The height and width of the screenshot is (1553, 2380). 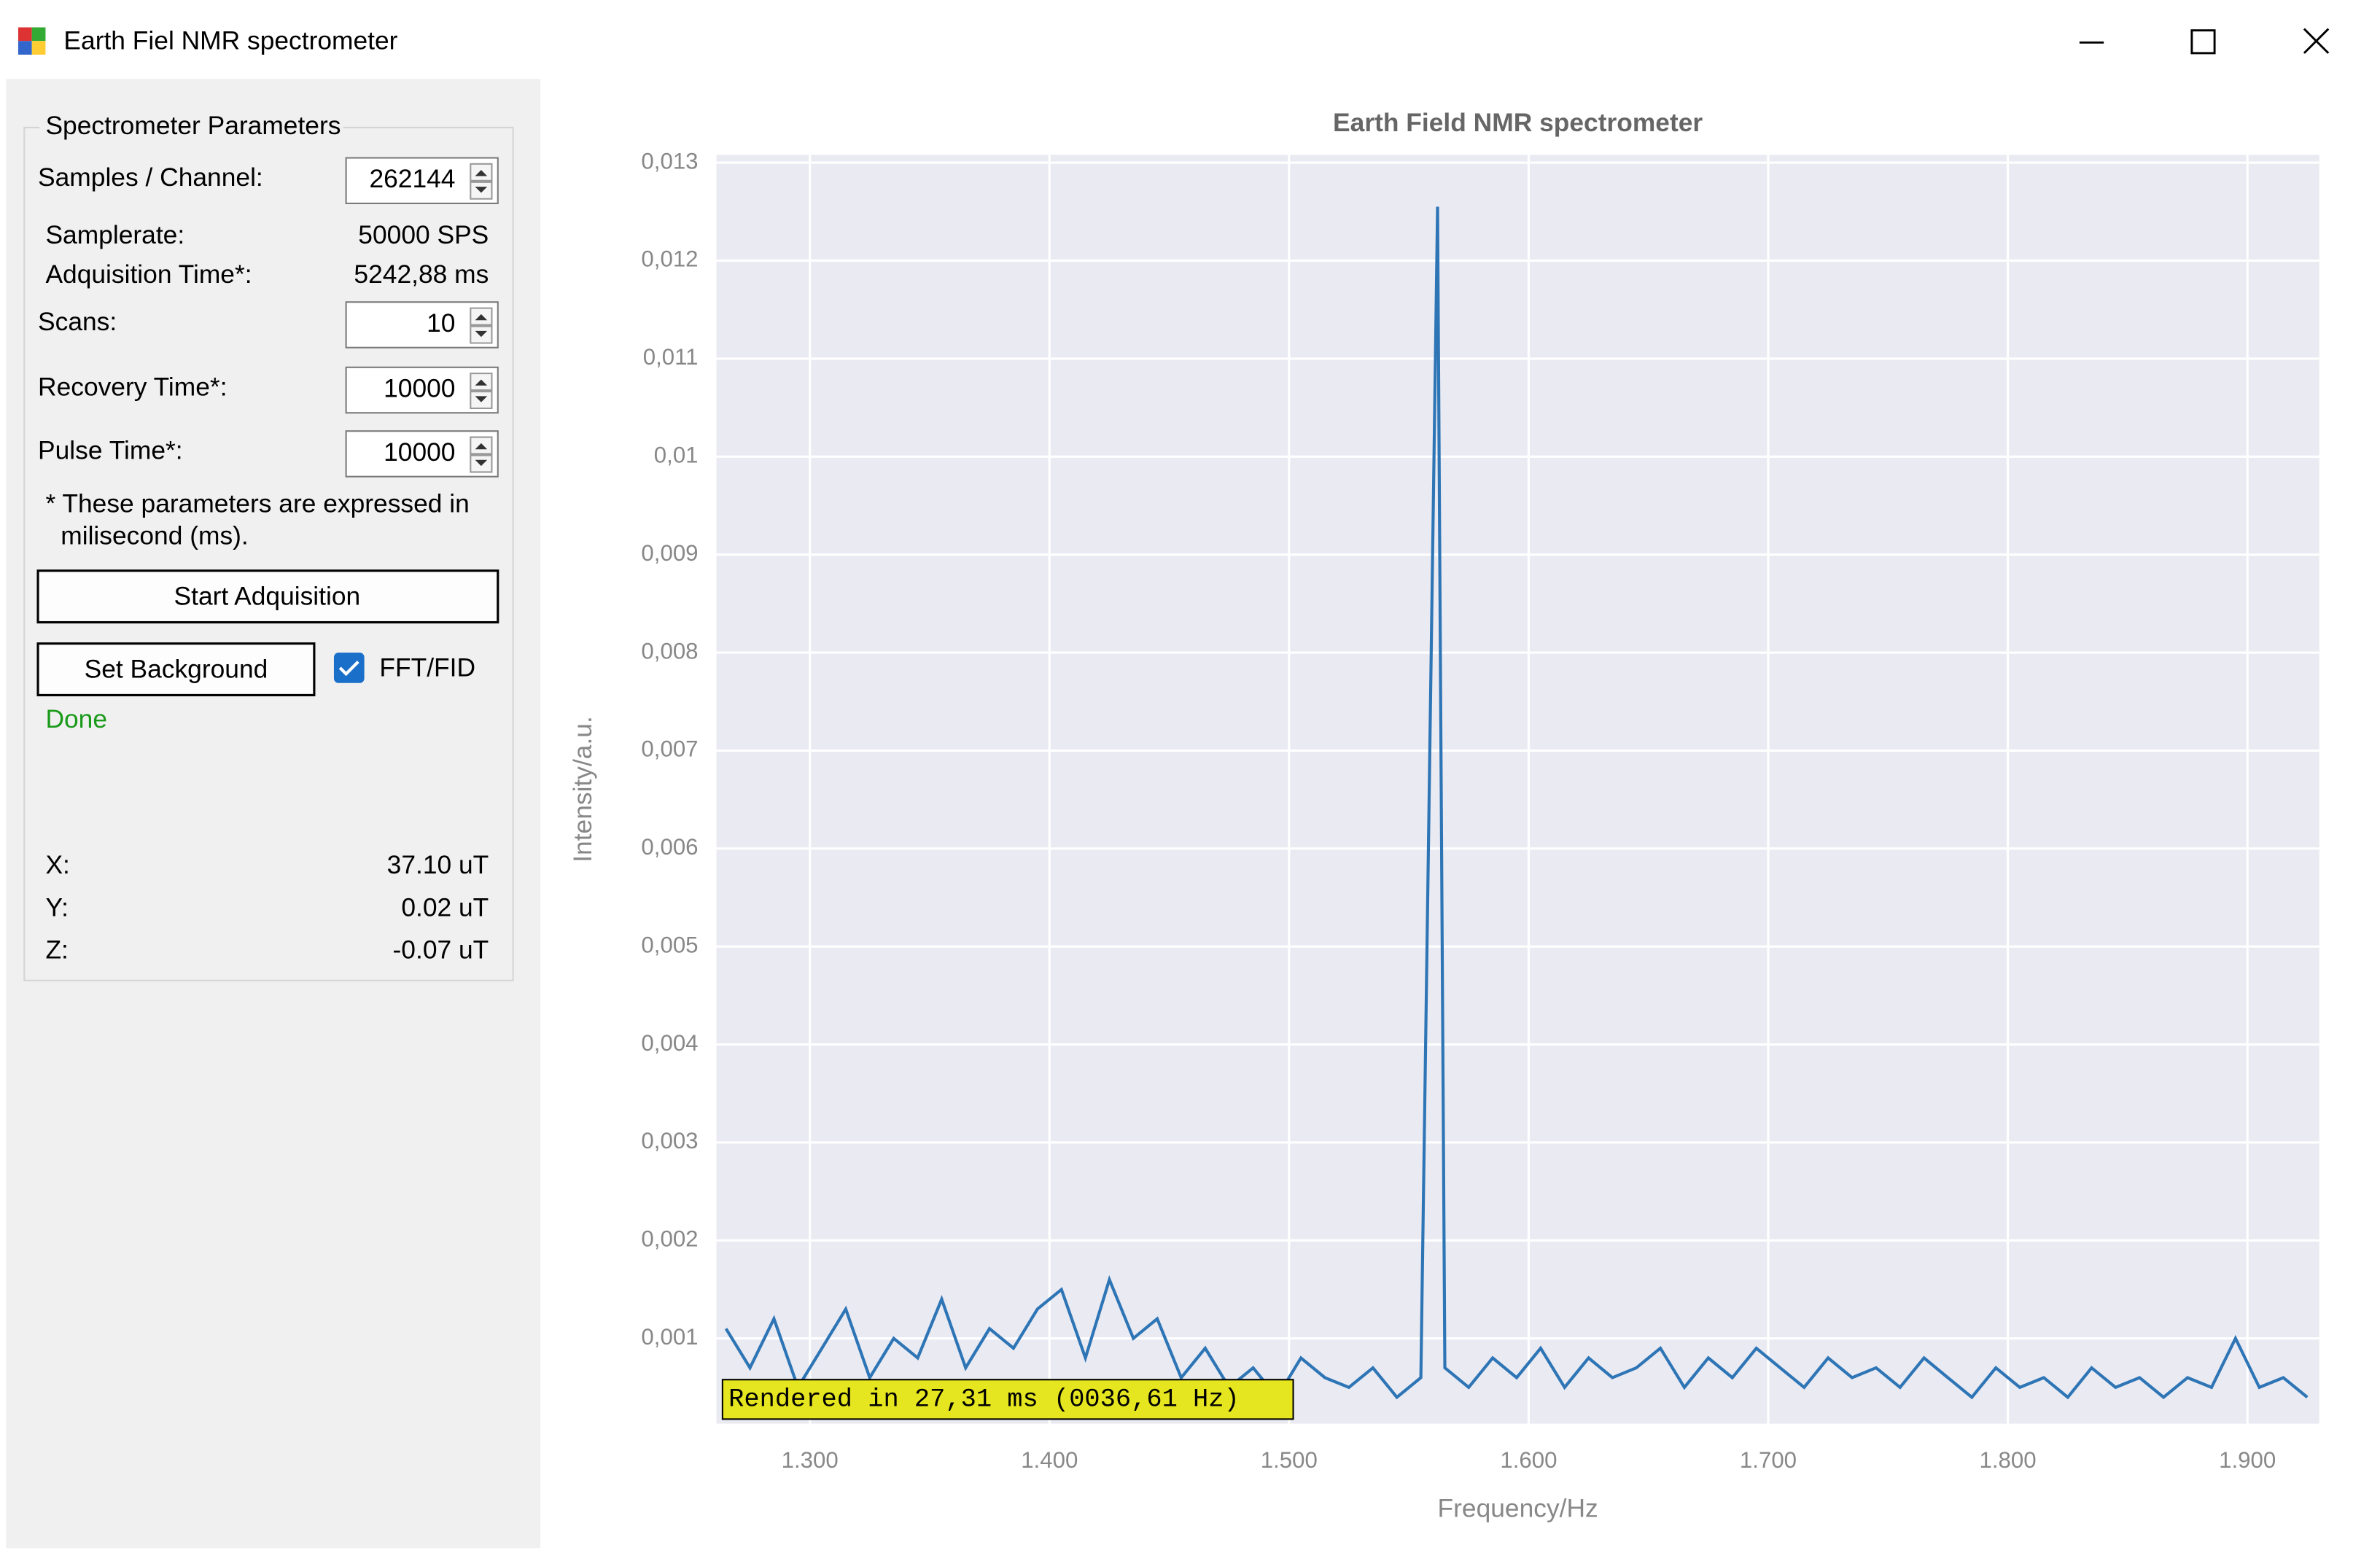 I want to click on x-tick-label: 1.800, so click(x=2008, y=1460).